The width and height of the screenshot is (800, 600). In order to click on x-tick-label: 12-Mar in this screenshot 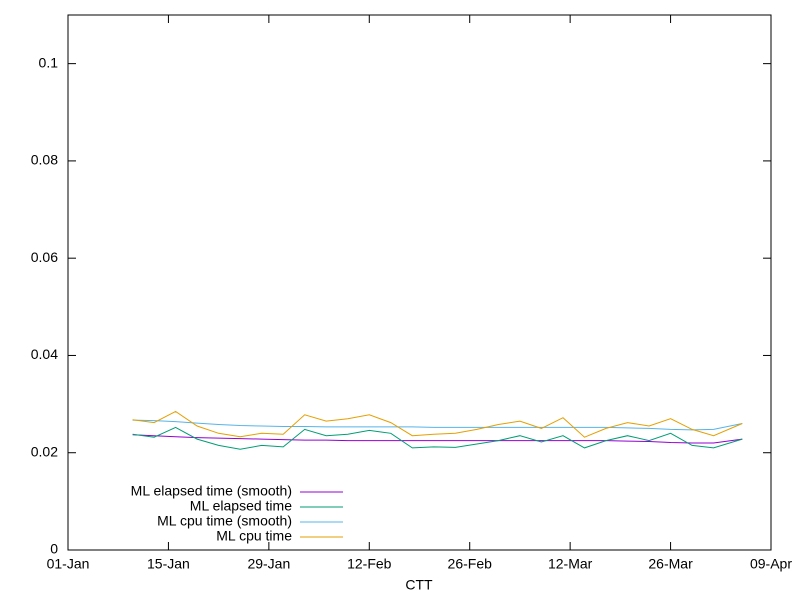, I will do `click(570, 564)`.